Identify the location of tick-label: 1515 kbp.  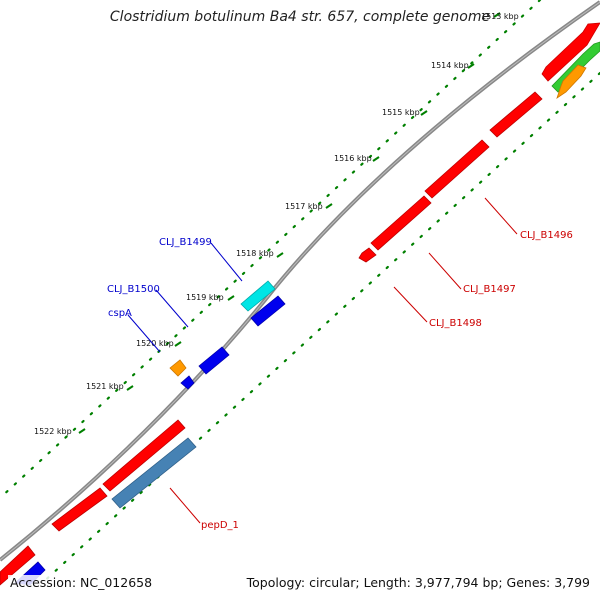
(401, 112).